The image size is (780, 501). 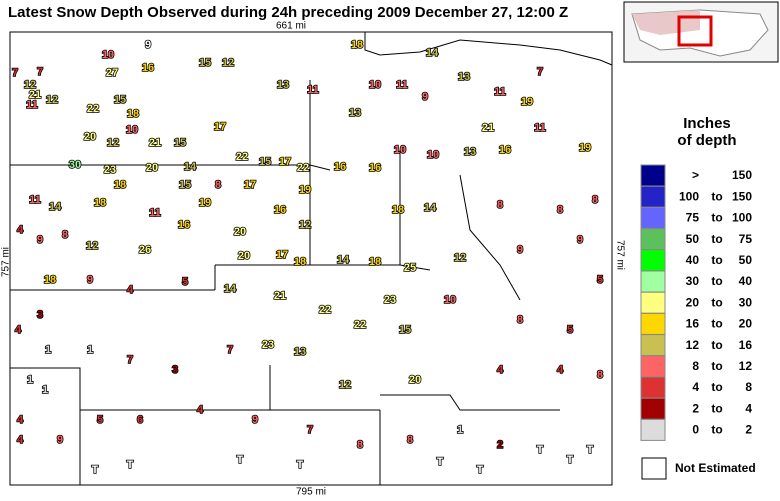 What do you see at coordinates (145, 250) in the screenshot?
I see `station-value: 26` at bounding box center [145, 250].